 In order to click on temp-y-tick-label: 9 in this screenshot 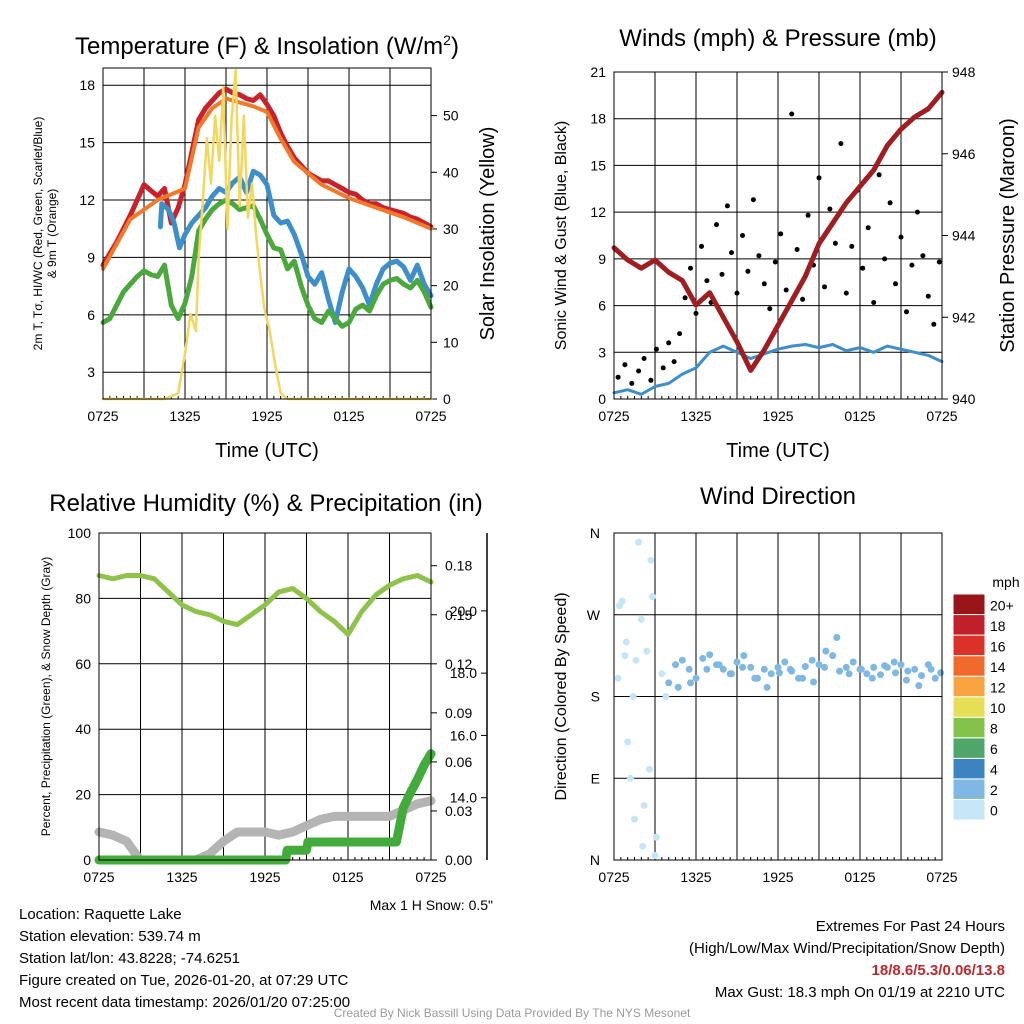, I will do `click(91, 257)`.